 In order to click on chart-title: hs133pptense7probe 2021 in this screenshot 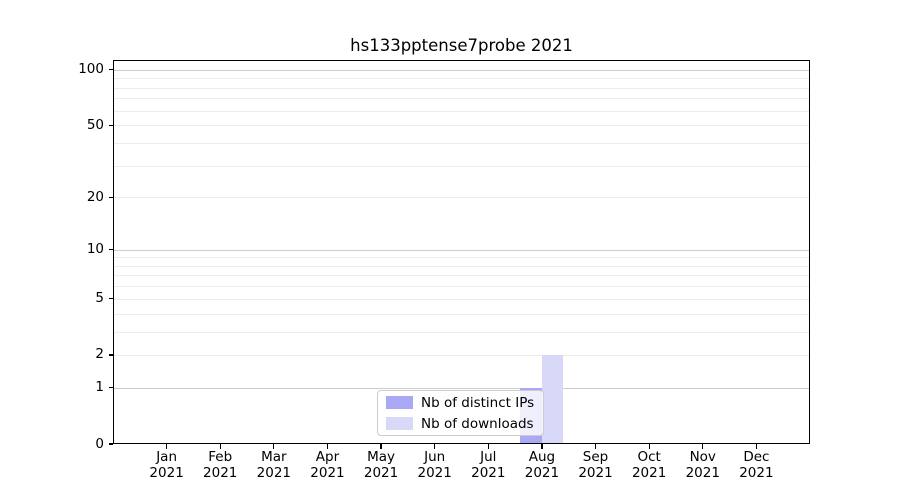, I will do `click(461, 45)`.